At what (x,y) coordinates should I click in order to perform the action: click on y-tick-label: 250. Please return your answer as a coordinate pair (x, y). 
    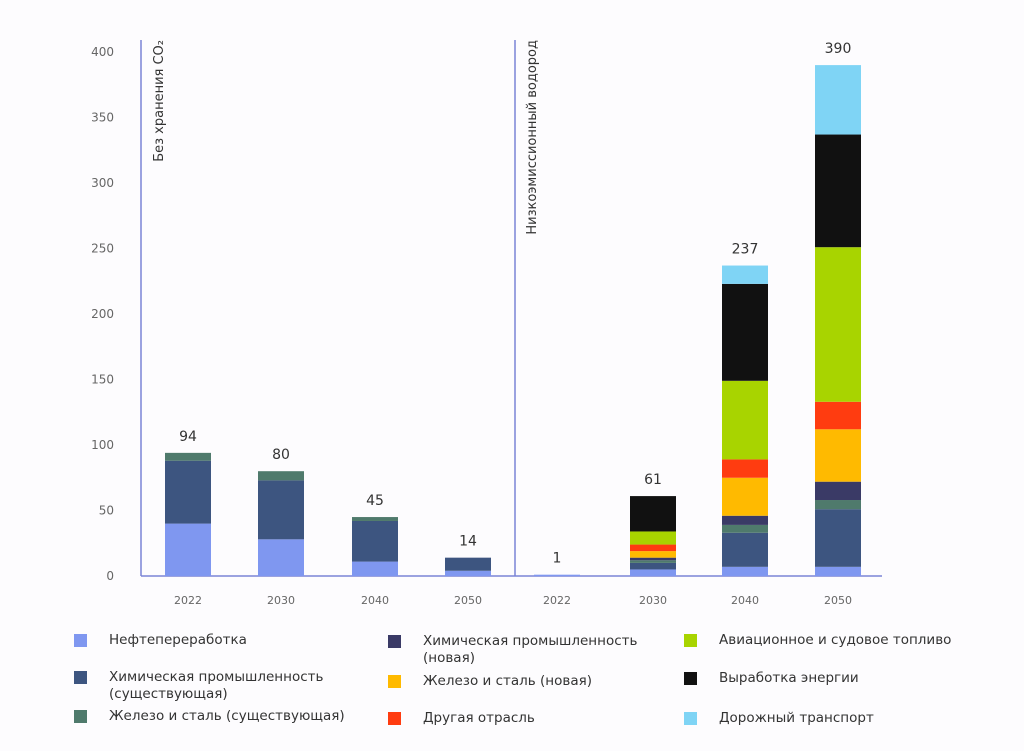
    Looking at the image, I should click on (102, 249).